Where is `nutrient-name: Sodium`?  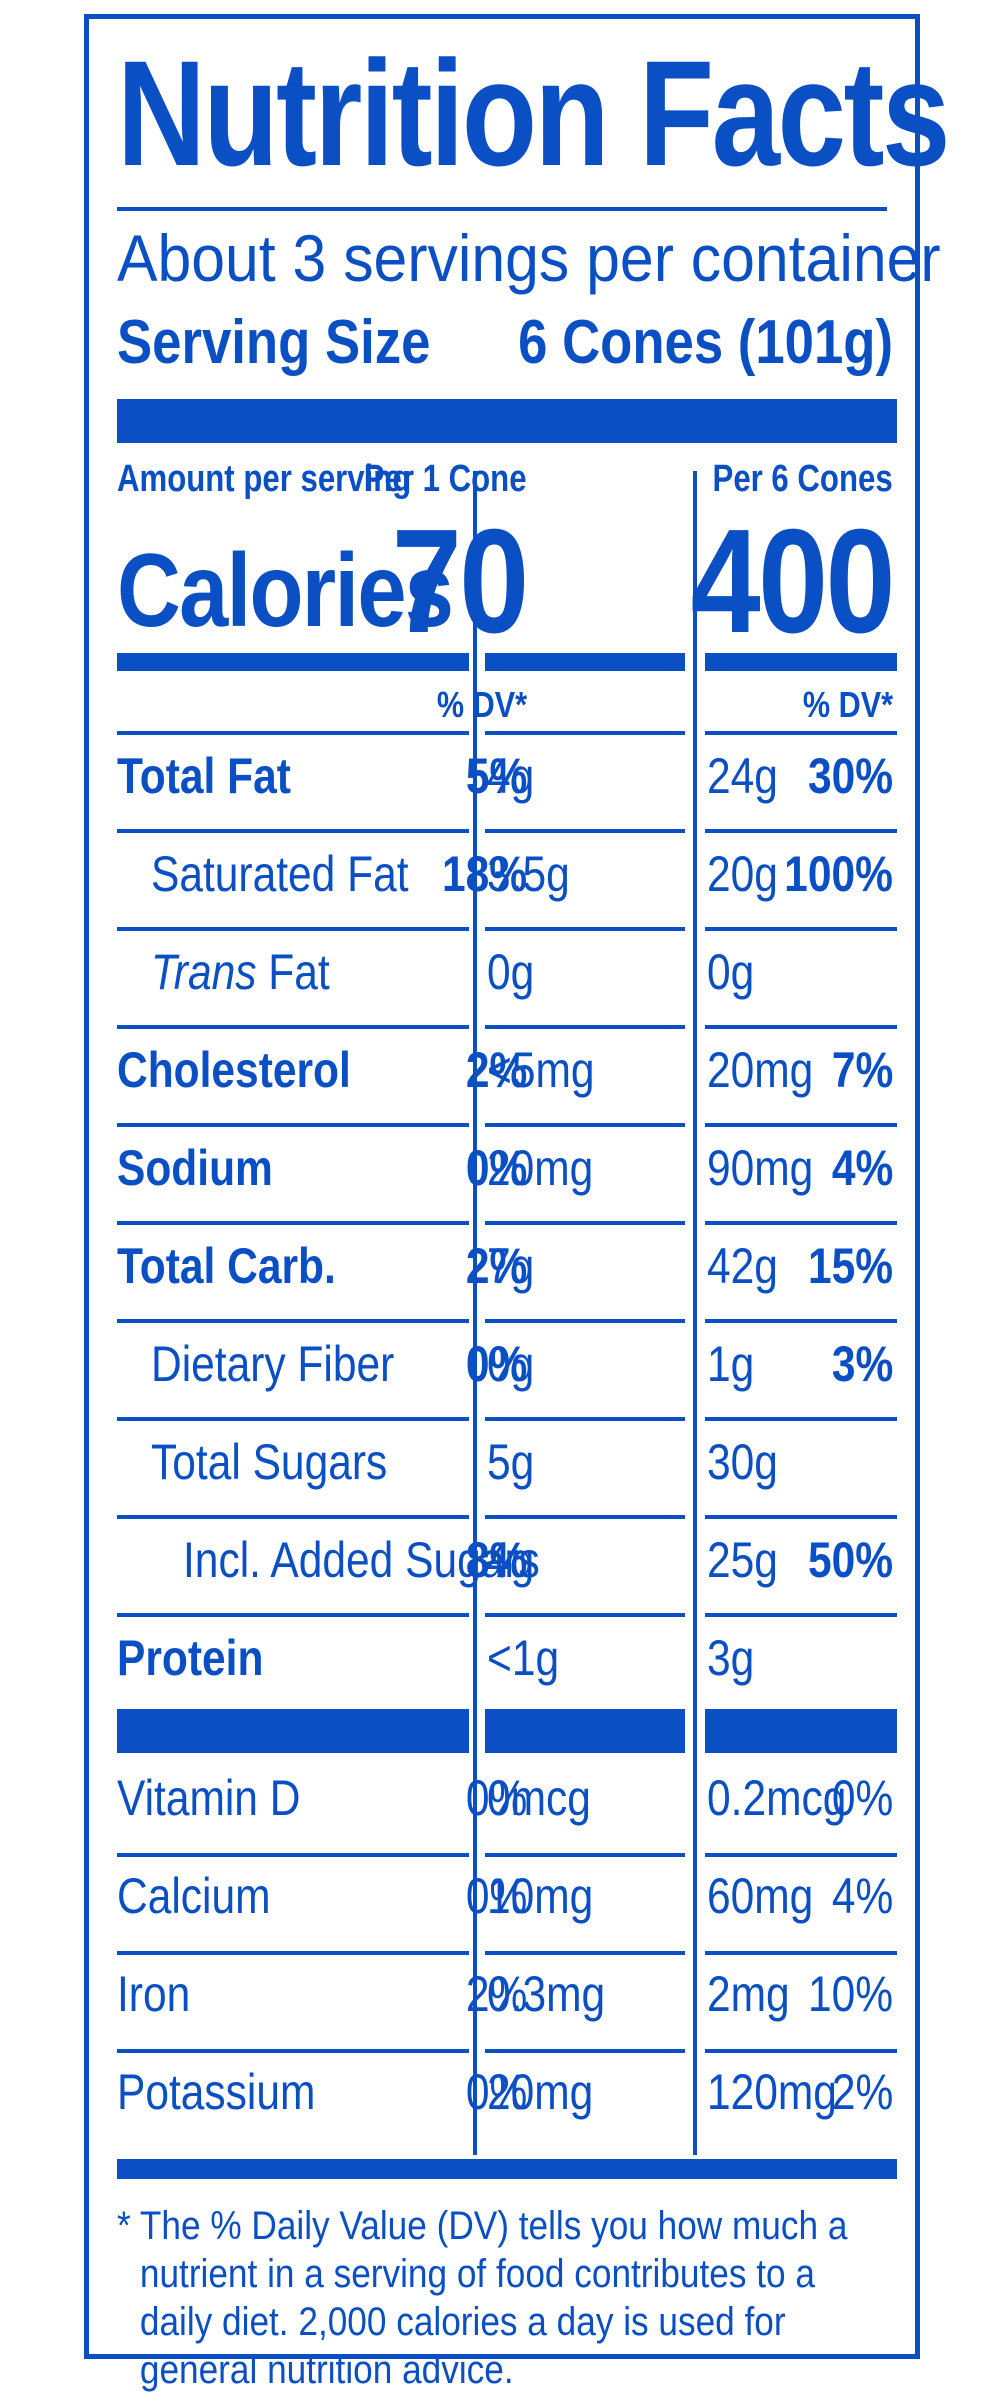
nutrient-name: Sodium is located at coordinates (195, 1168).